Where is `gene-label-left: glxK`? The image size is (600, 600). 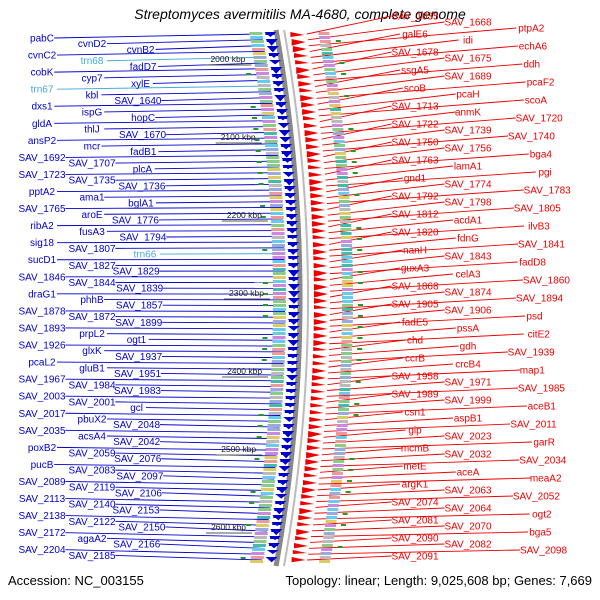
gene-label-left: glxK is located at coordinates (92, 351).